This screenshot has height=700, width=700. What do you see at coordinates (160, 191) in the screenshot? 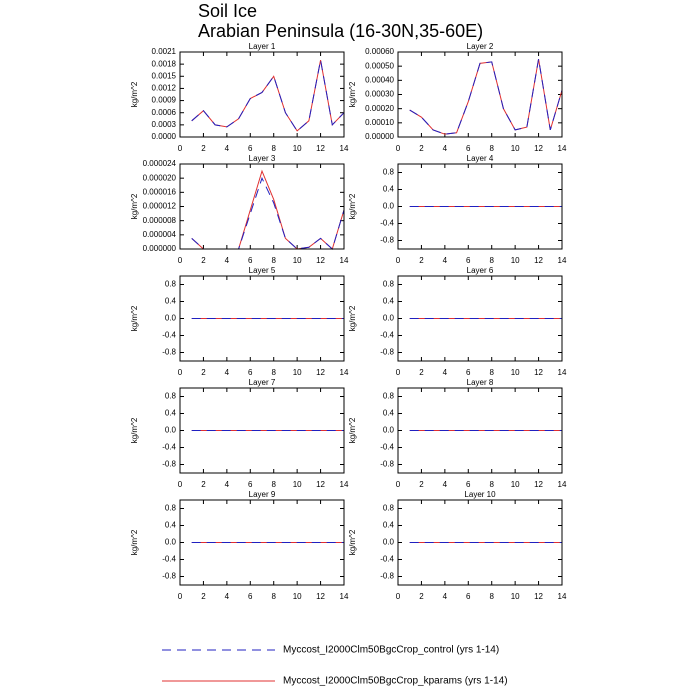
I see `y-tick-label: 0.000016` at bounding box center [160, 191].